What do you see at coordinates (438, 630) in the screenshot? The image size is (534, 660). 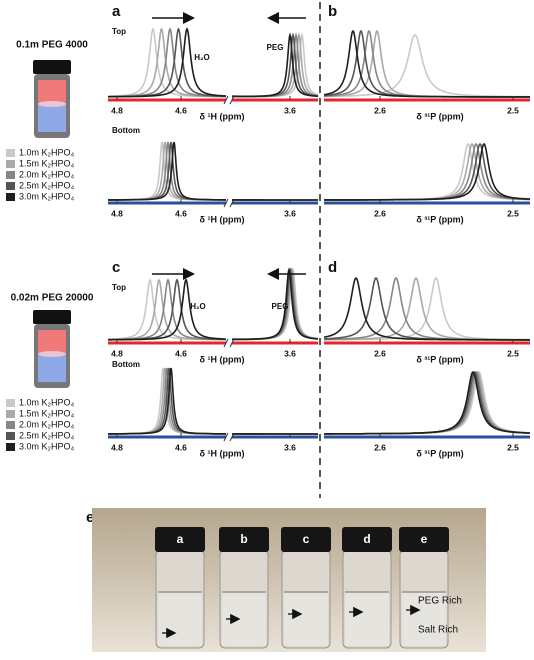 I see `phase-label: Salt Rich` at bounding box center [438, 630].